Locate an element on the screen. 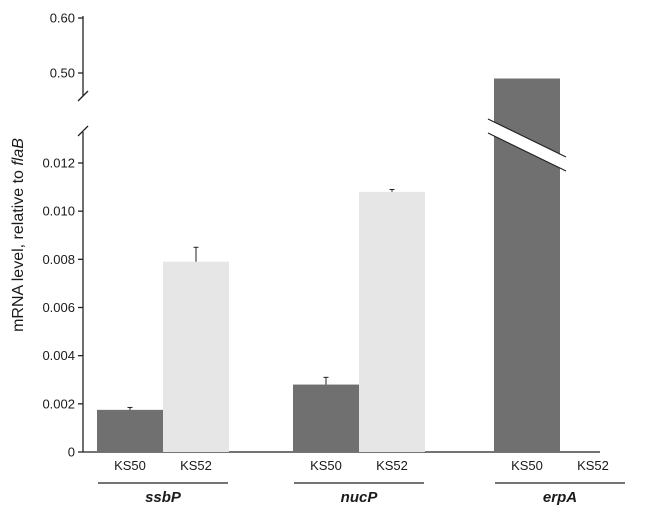 This screenshot has width=647, height=508. group-label-ssbP: ssbP is located at coordinates (163, 497).